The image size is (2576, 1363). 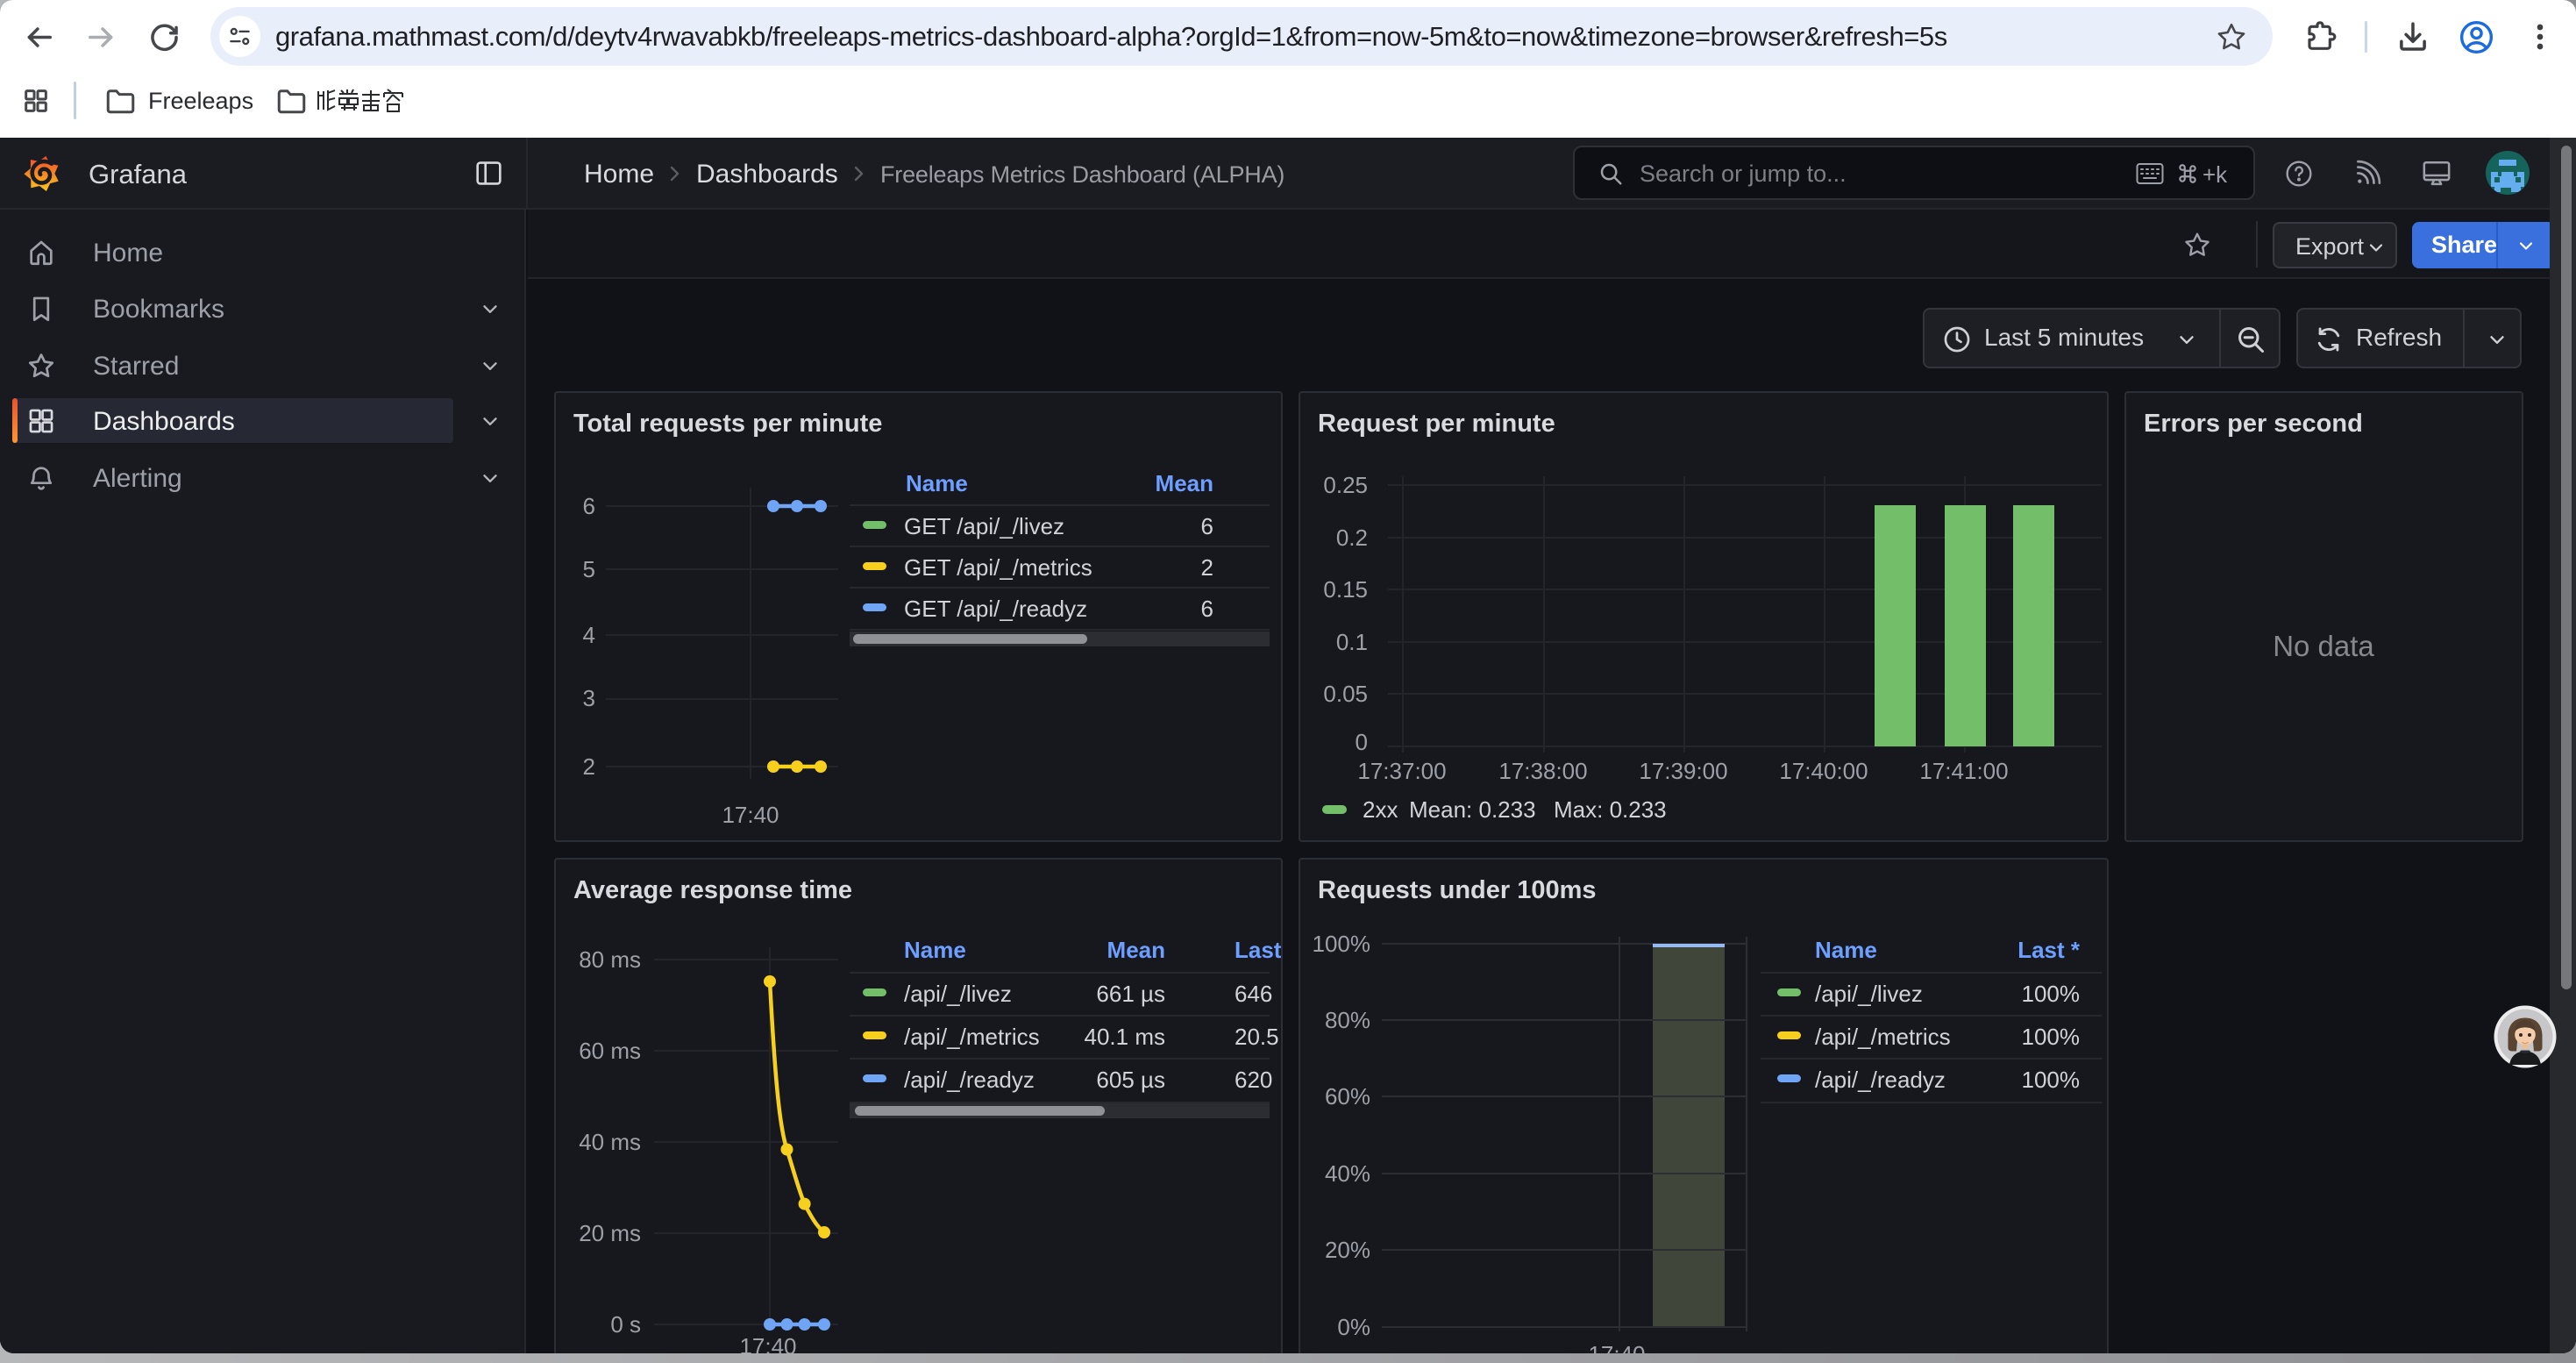 I want to click on svg-text: 17:41:00, so click(x=1963, y=771).